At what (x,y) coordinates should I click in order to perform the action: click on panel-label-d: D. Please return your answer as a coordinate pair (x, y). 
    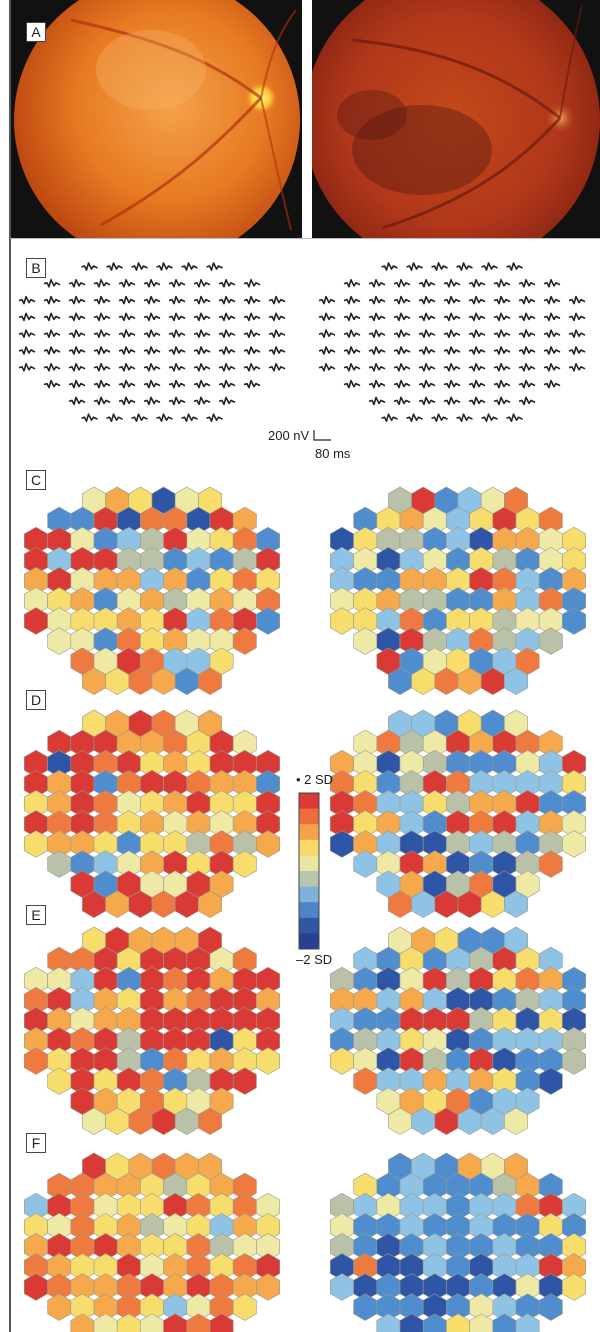
    Looking at the image, I should click on (36, 700).